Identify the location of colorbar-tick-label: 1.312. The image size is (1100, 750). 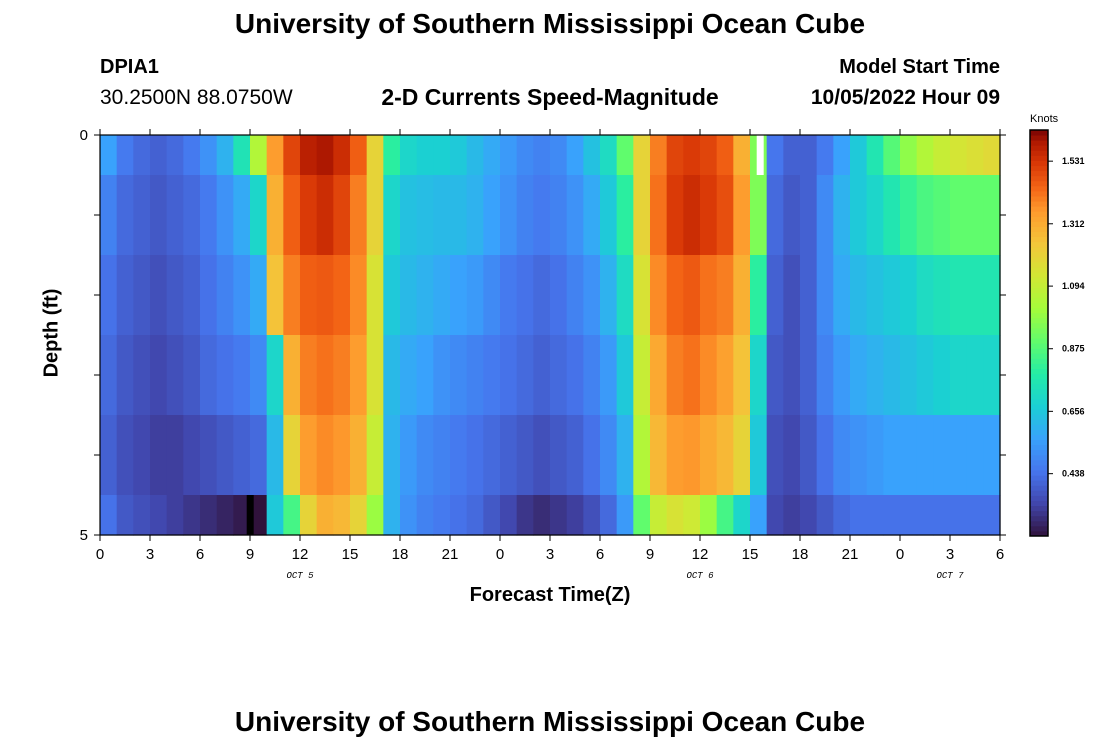
(1073, 224).